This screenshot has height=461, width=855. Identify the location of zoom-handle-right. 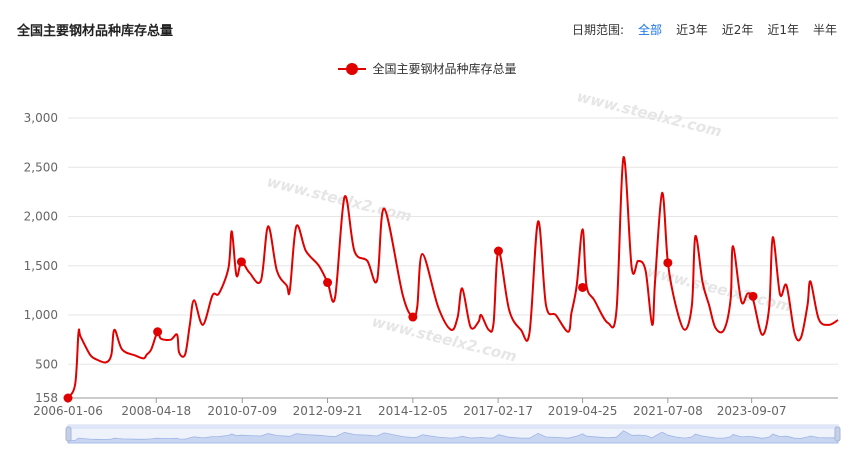
(837, 434).